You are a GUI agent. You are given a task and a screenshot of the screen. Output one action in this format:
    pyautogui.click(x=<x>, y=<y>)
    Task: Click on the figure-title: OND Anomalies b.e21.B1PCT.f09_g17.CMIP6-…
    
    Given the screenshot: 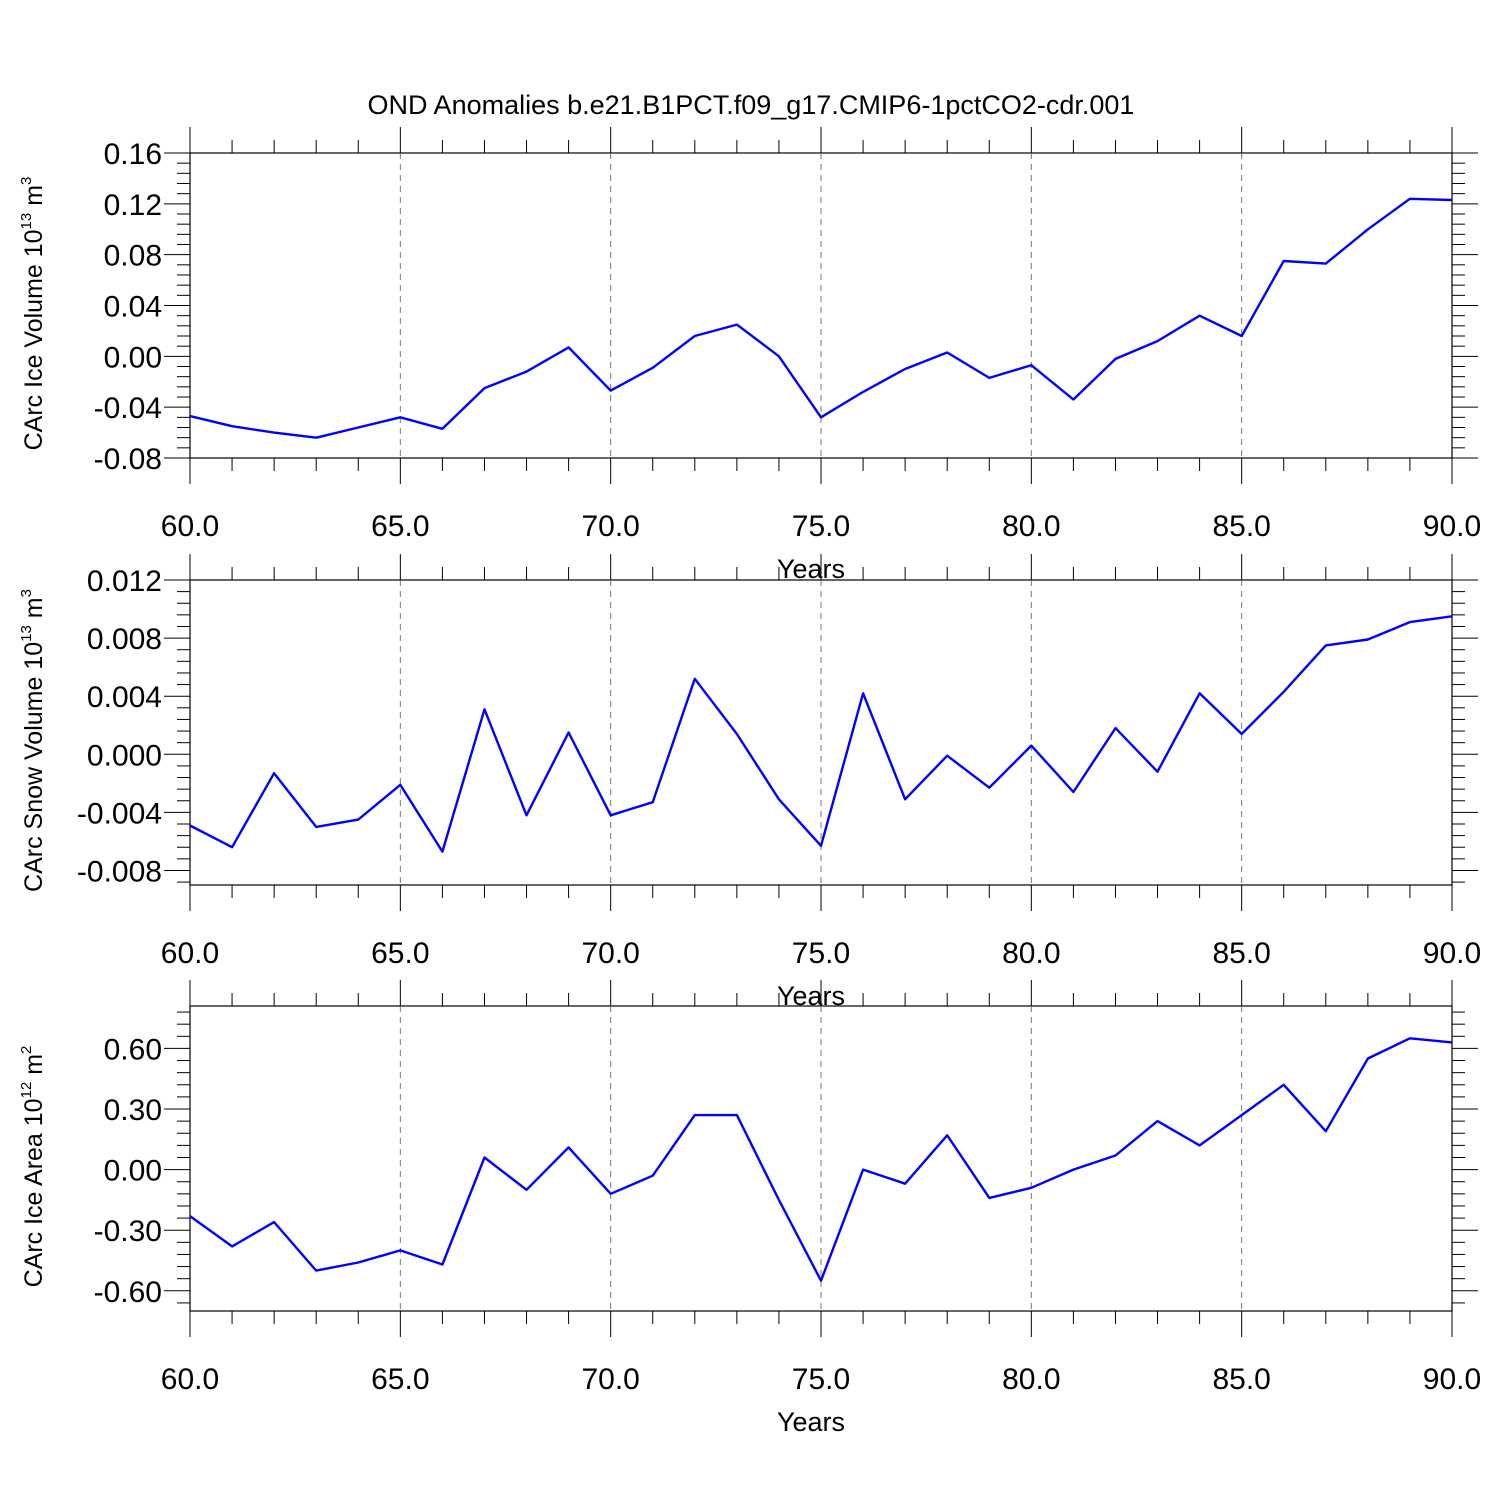 What is the action you would take?
    pyautogui.click(x=751, y=105)
    